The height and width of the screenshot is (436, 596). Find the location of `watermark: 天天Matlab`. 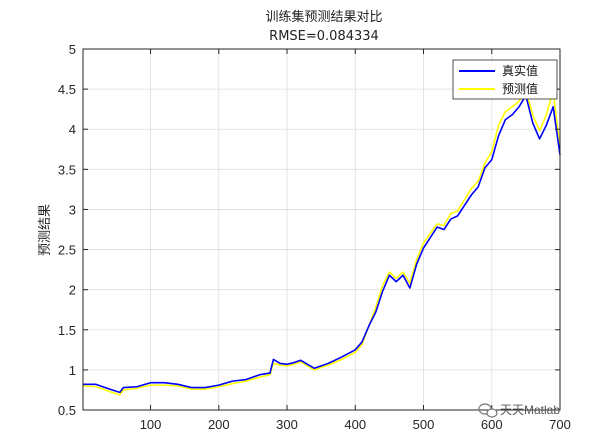

watermark: 天天Matlab is located at coordinates (519, 410).